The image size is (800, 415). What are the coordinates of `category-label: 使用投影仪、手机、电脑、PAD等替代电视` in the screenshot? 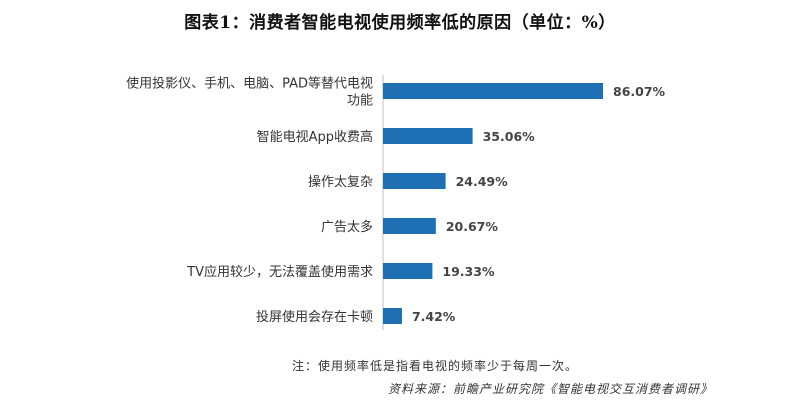 It's located at (249, 84).